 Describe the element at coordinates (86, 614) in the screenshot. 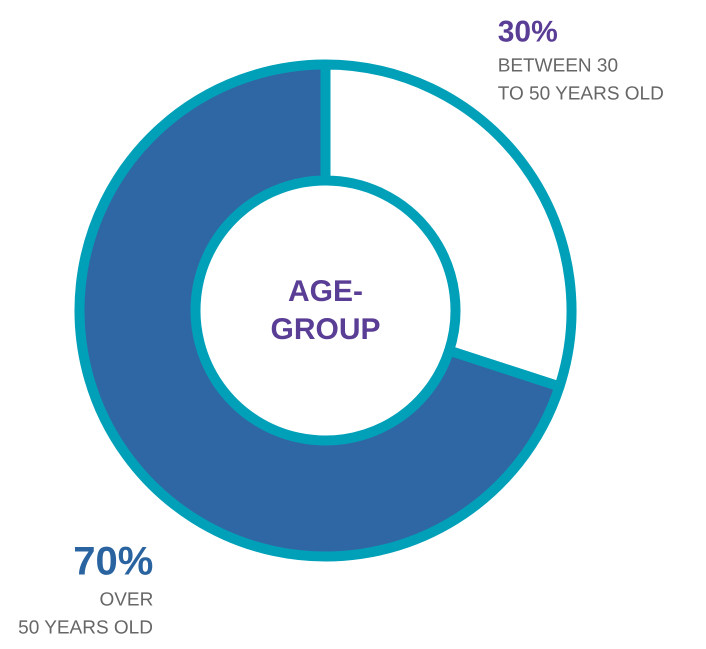

I see `slice-label: OVER 50 YEARS OLD` at that location.